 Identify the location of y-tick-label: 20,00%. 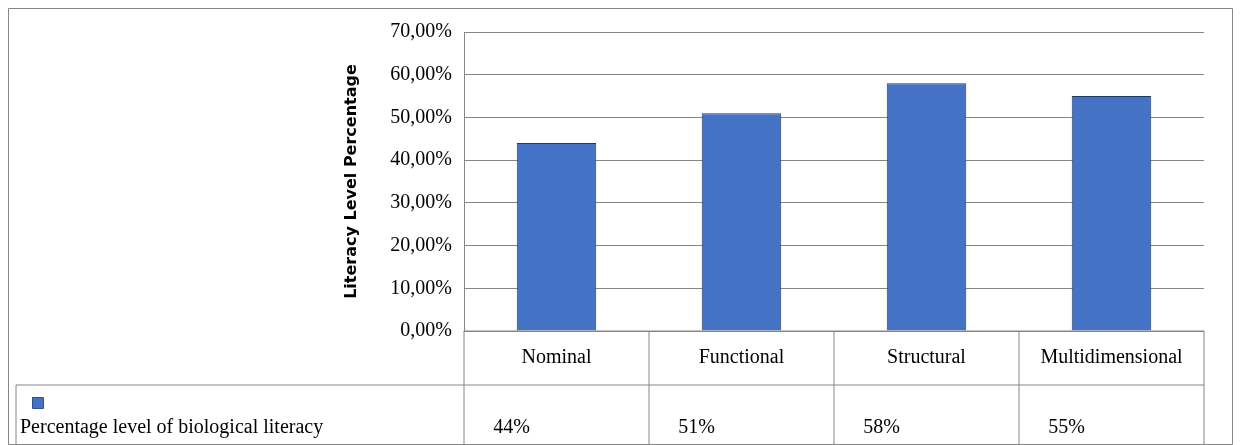
(421, 243).